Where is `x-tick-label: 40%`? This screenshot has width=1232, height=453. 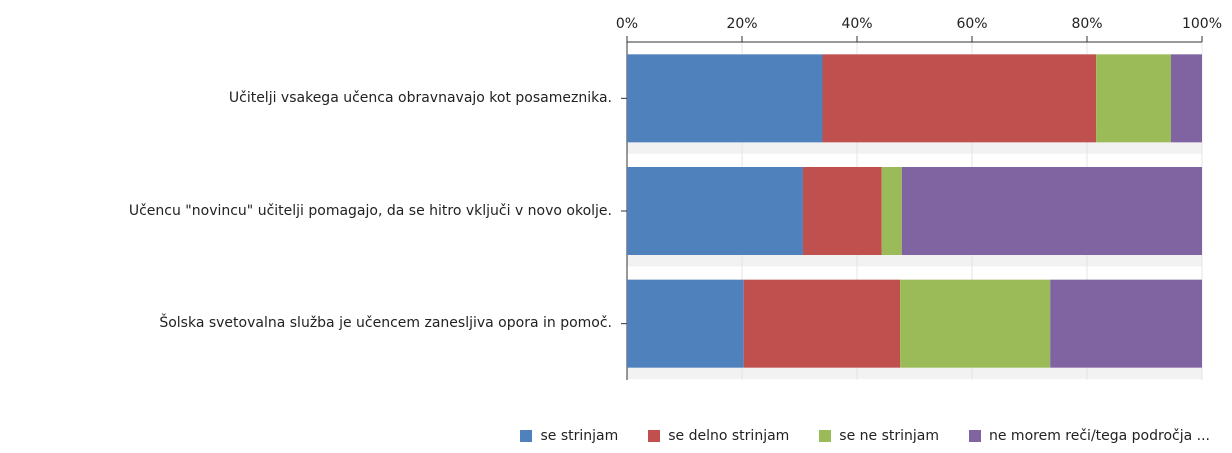 x-tick-label: 40% is located at coordinates (856, 24).